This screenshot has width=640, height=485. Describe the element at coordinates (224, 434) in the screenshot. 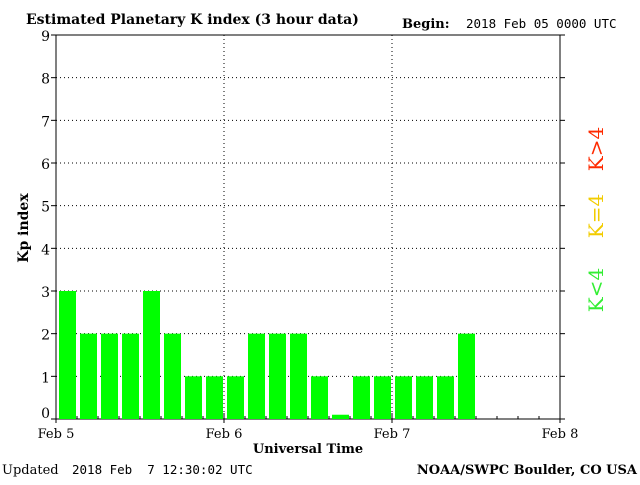

I see `x-tick-label: Feb 6` at that location.